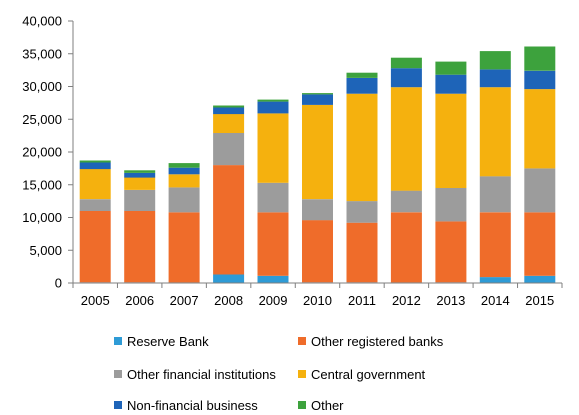  What do you see at coordinates (450, 300) in the screenshot?
I see `x-tick-label: 2013` at bounding box center [450, 300].